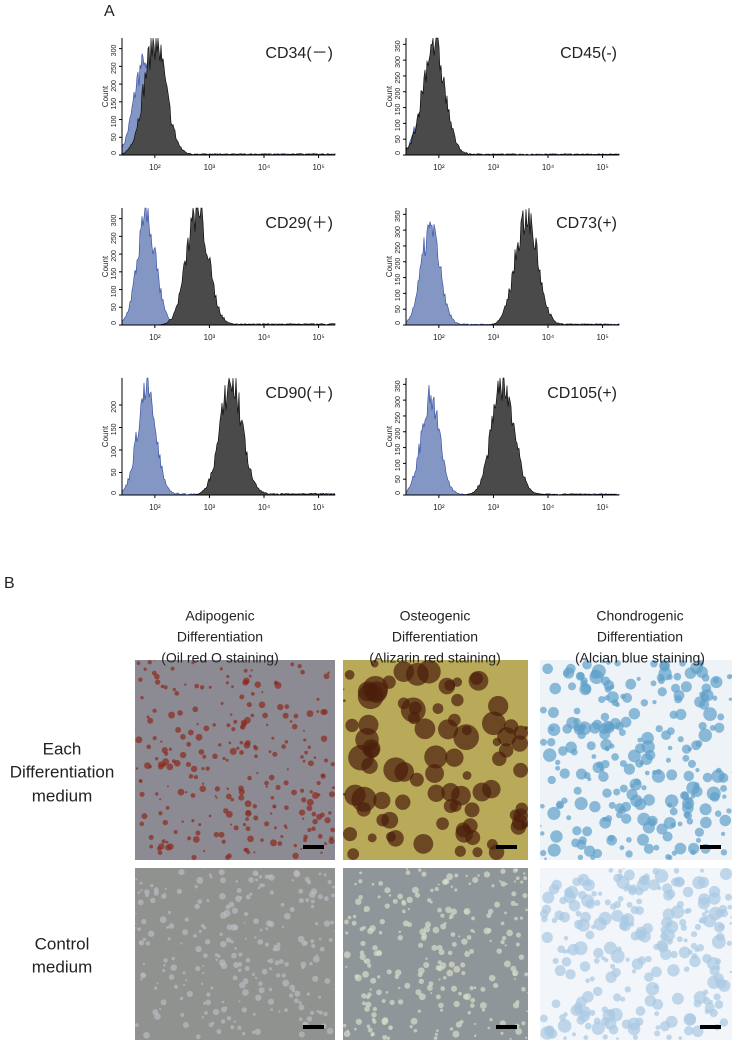 The image size is (740, 1048). What do you see at coordinates (602, 337) in the screenshot?
I see `x-tick-label: 10⁵` at bounding box center [602, 337].